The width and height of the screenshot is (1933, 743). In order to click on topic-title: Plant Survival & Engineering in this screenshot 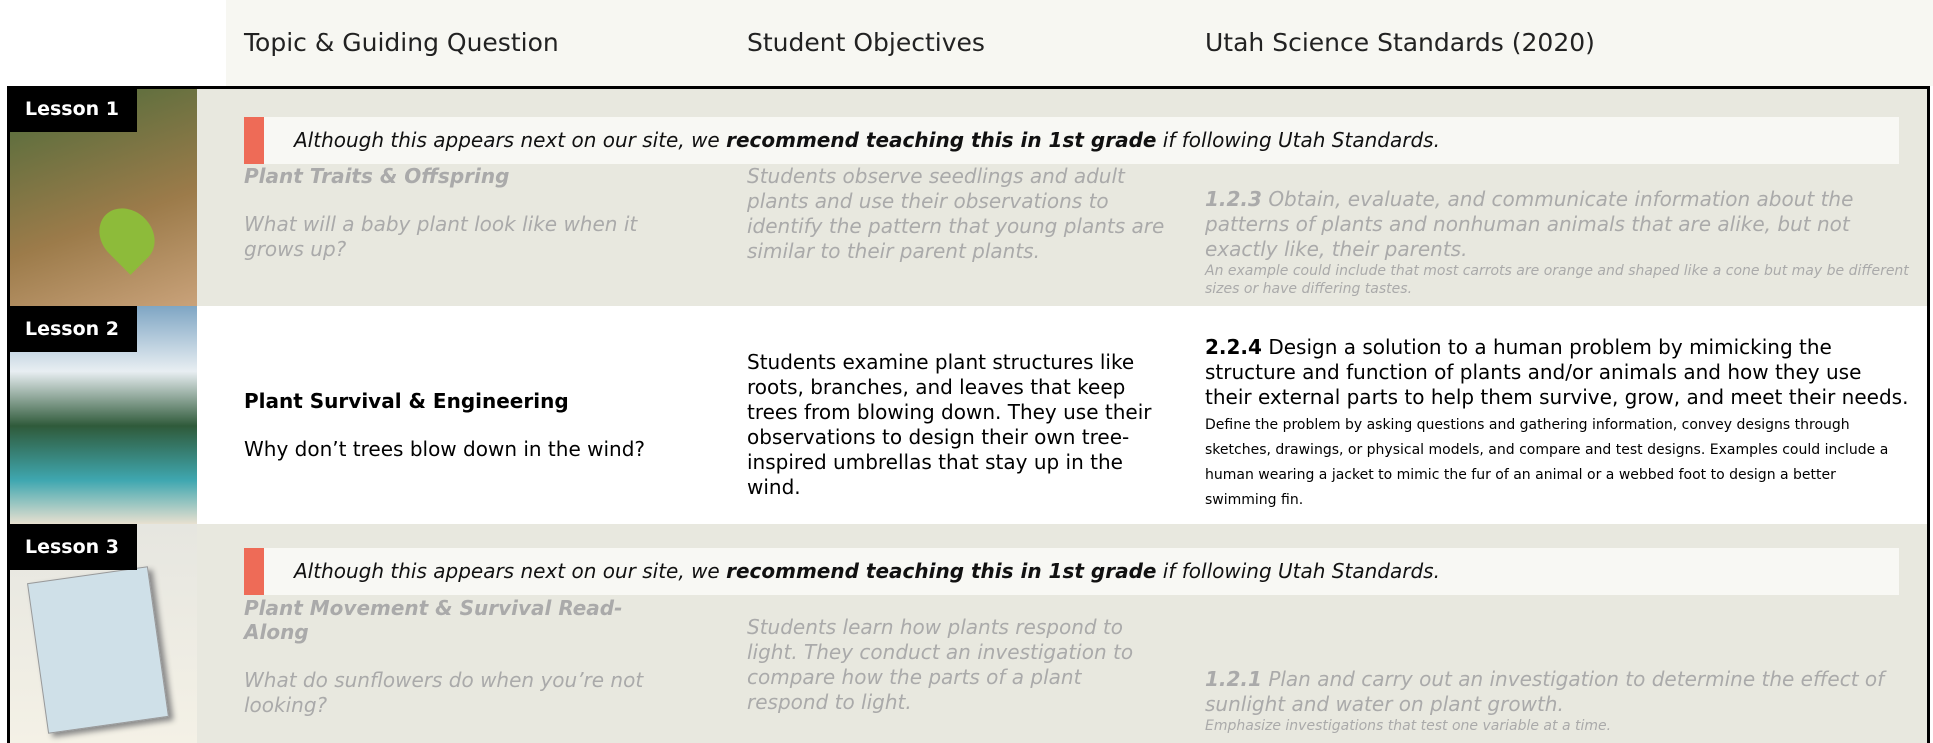, I will do `click(406, 400)`.